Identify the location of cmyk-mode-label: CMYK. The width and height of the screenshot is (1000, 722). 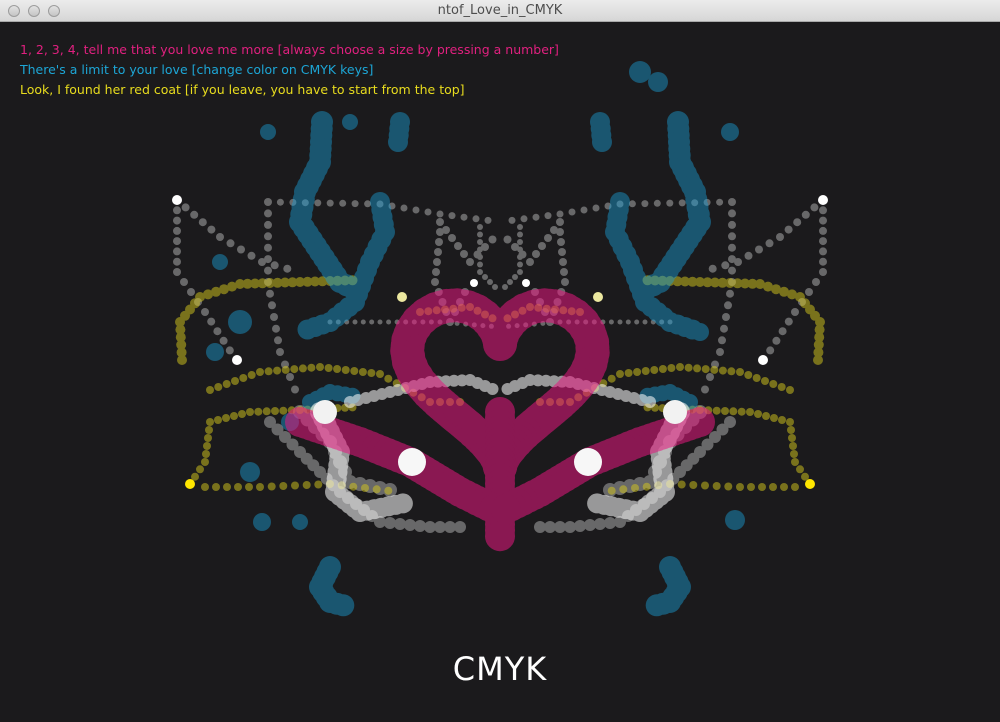
(500, 669).